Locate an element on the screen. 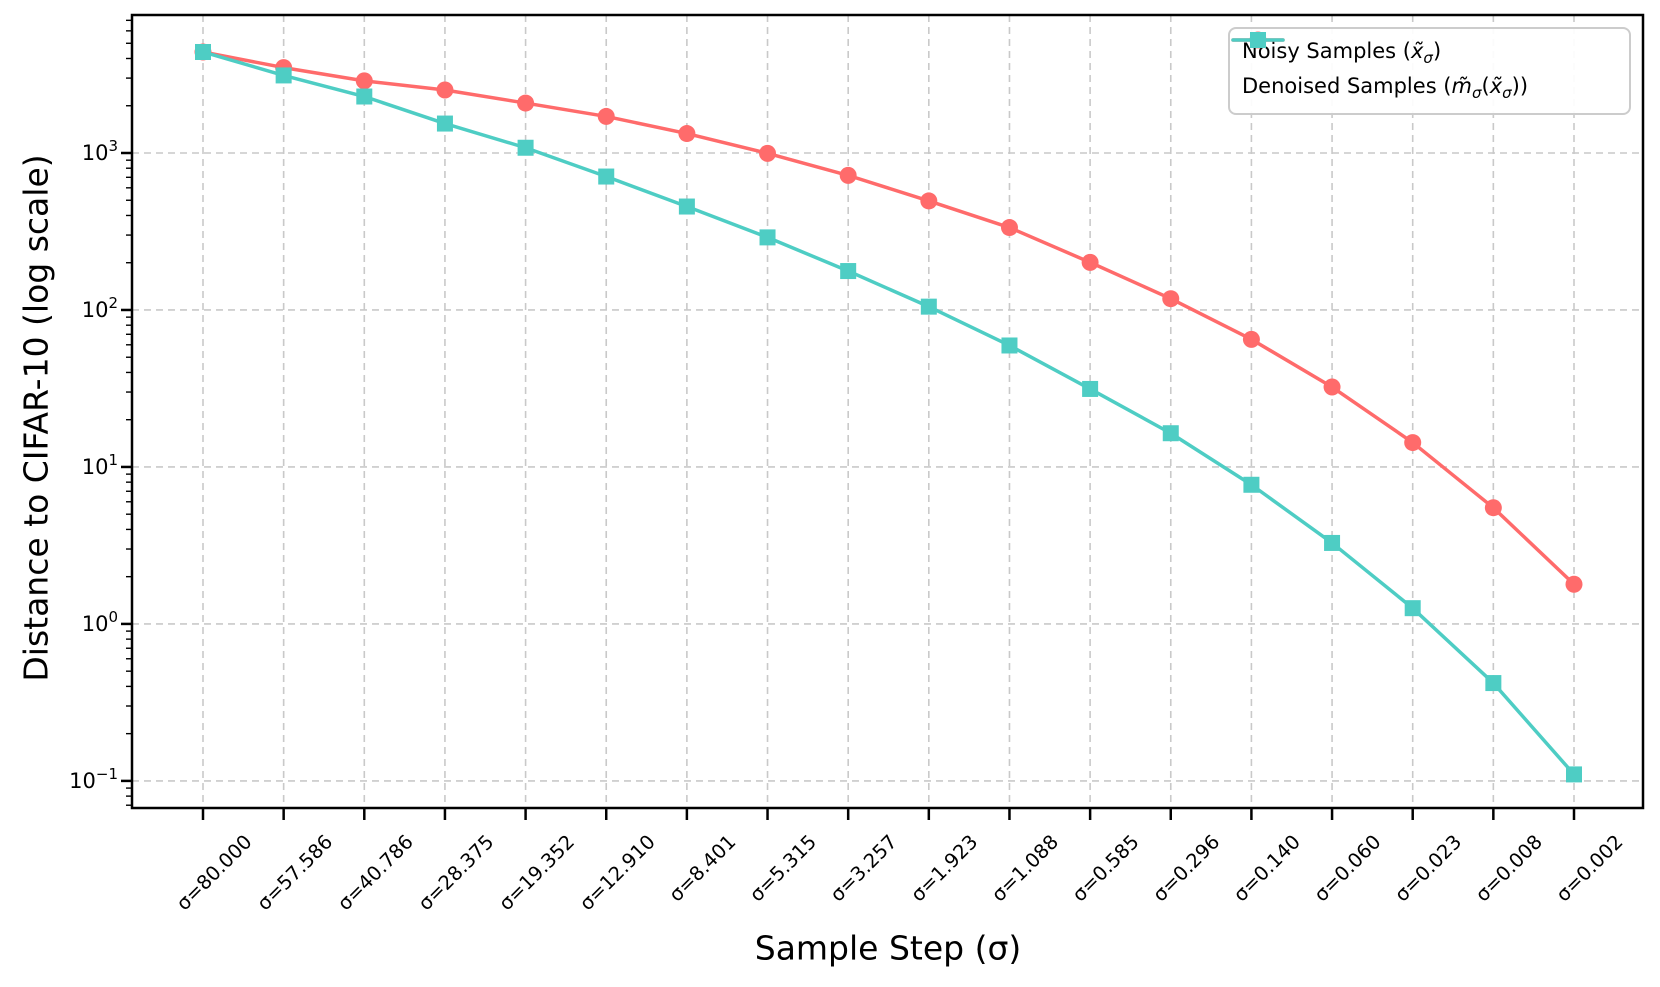 Image resolution: width=1660 pixels, height=987 pixels. legend-item-denoised: Denoised Samples (m̃σ(x̃σ)) is located at coordinates (1423, 67).